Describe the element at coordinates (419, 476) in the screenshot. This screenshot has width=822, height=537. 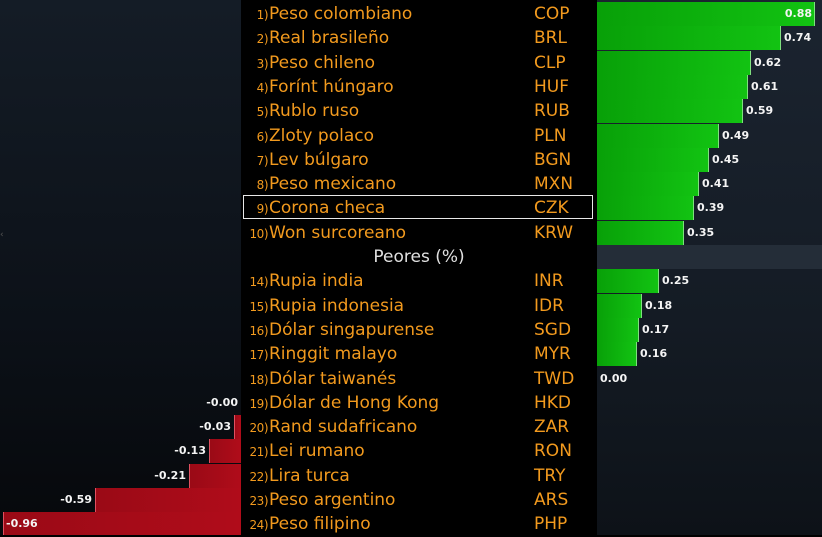
I see `currency-row: 22) Lira turca TRY` at that location.